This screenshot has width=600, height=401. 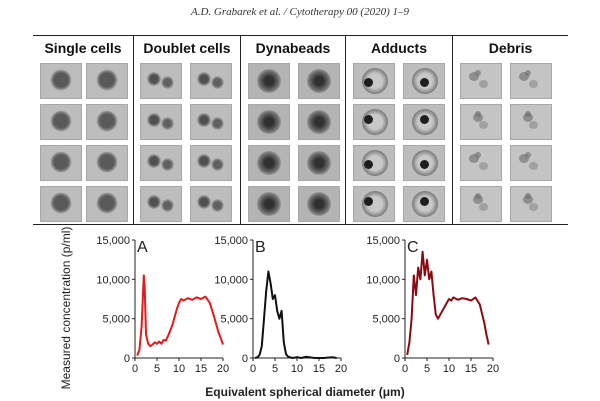 I want to click on panel-label: C, so click(x=413, y=247).